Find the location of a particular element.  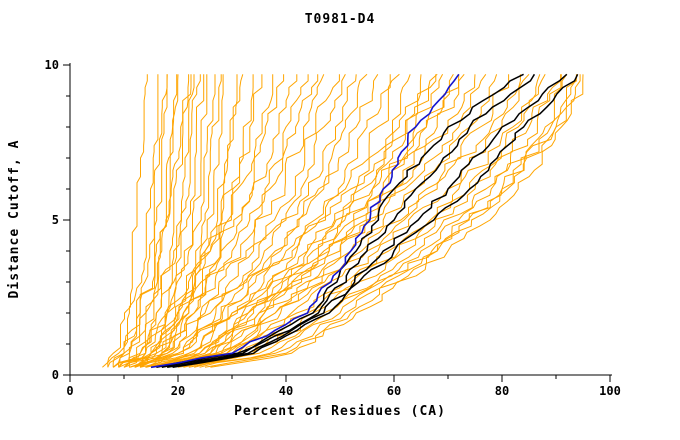

svg-text: 100 is located at coordinates (610, 391).